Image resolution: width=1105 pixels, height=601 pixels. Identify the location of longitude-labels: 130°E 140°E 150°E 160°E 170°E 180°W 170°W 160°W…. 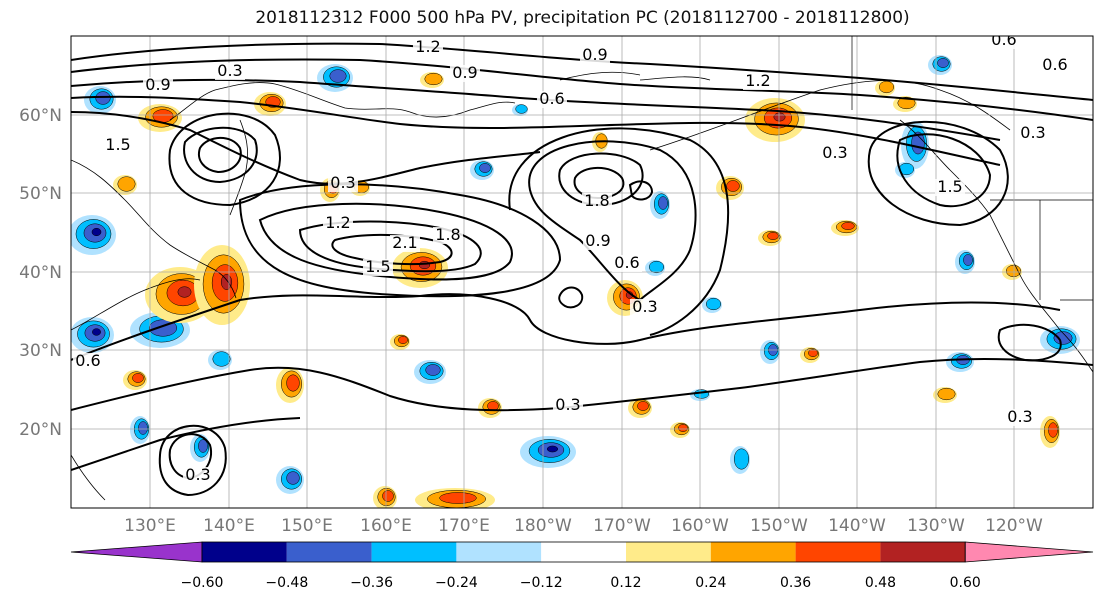
(583, 526).